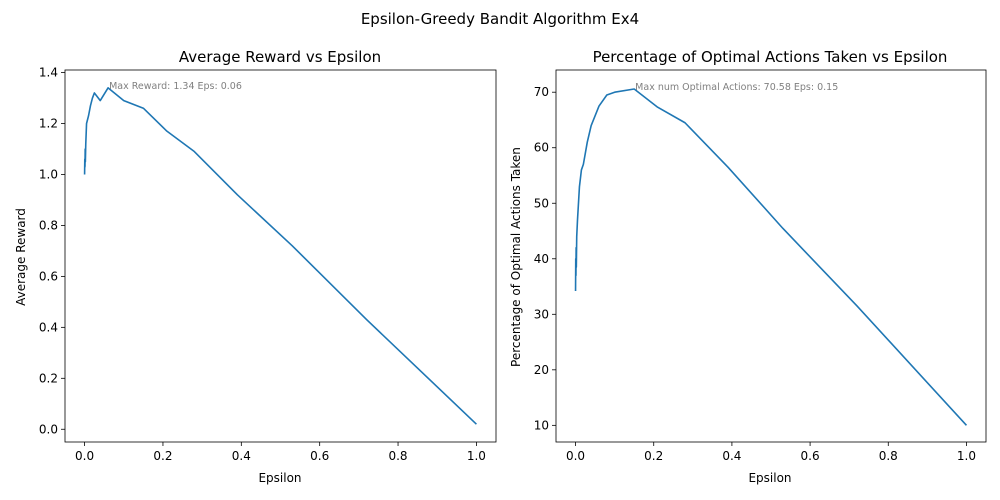 The height and width of the screenshot is (500, 1000). Describe the element at coordinates (48, 225) in the screenshot. I see `y-tick-label: 0.8` at that location.